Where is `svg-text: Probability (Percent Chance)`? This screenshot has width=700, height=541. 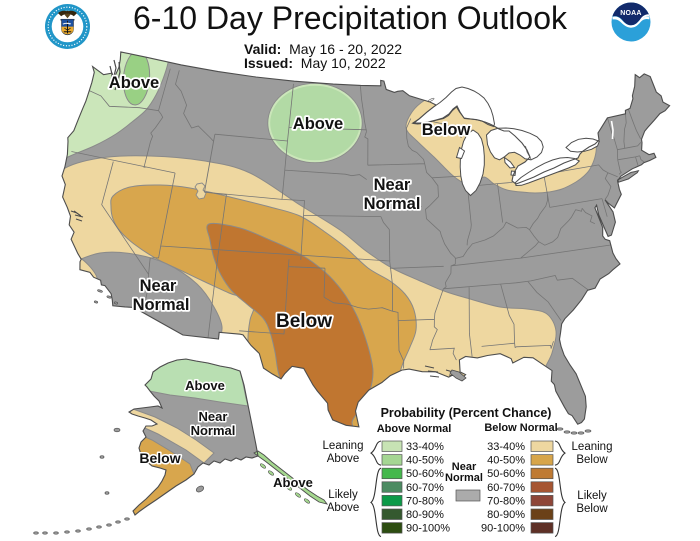
svg-text: Probability (Percent Chance) is located at coordinates (466, 413).